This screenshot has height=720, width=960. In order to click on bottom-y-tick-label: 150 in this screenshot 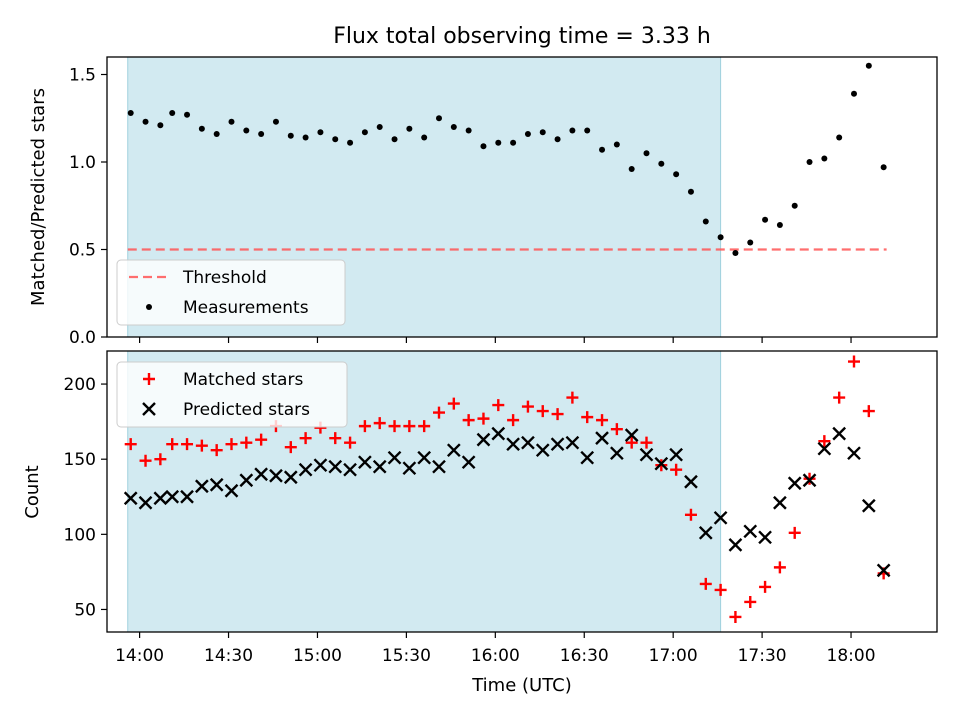, I will do `click(80, 460)`.